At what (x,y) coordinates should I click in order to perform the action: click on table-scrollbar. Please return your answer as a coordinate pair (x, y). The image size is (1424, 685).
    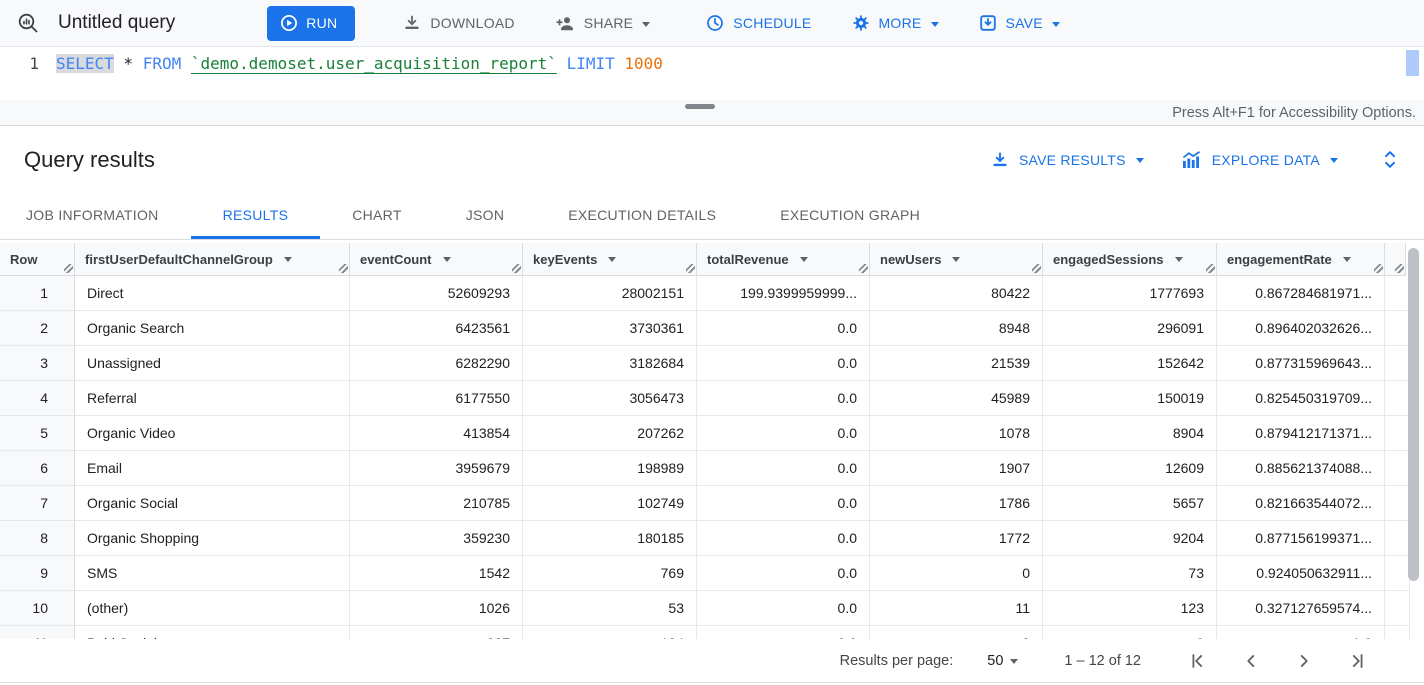
    Looking at the image, I should click on (1413, 414).